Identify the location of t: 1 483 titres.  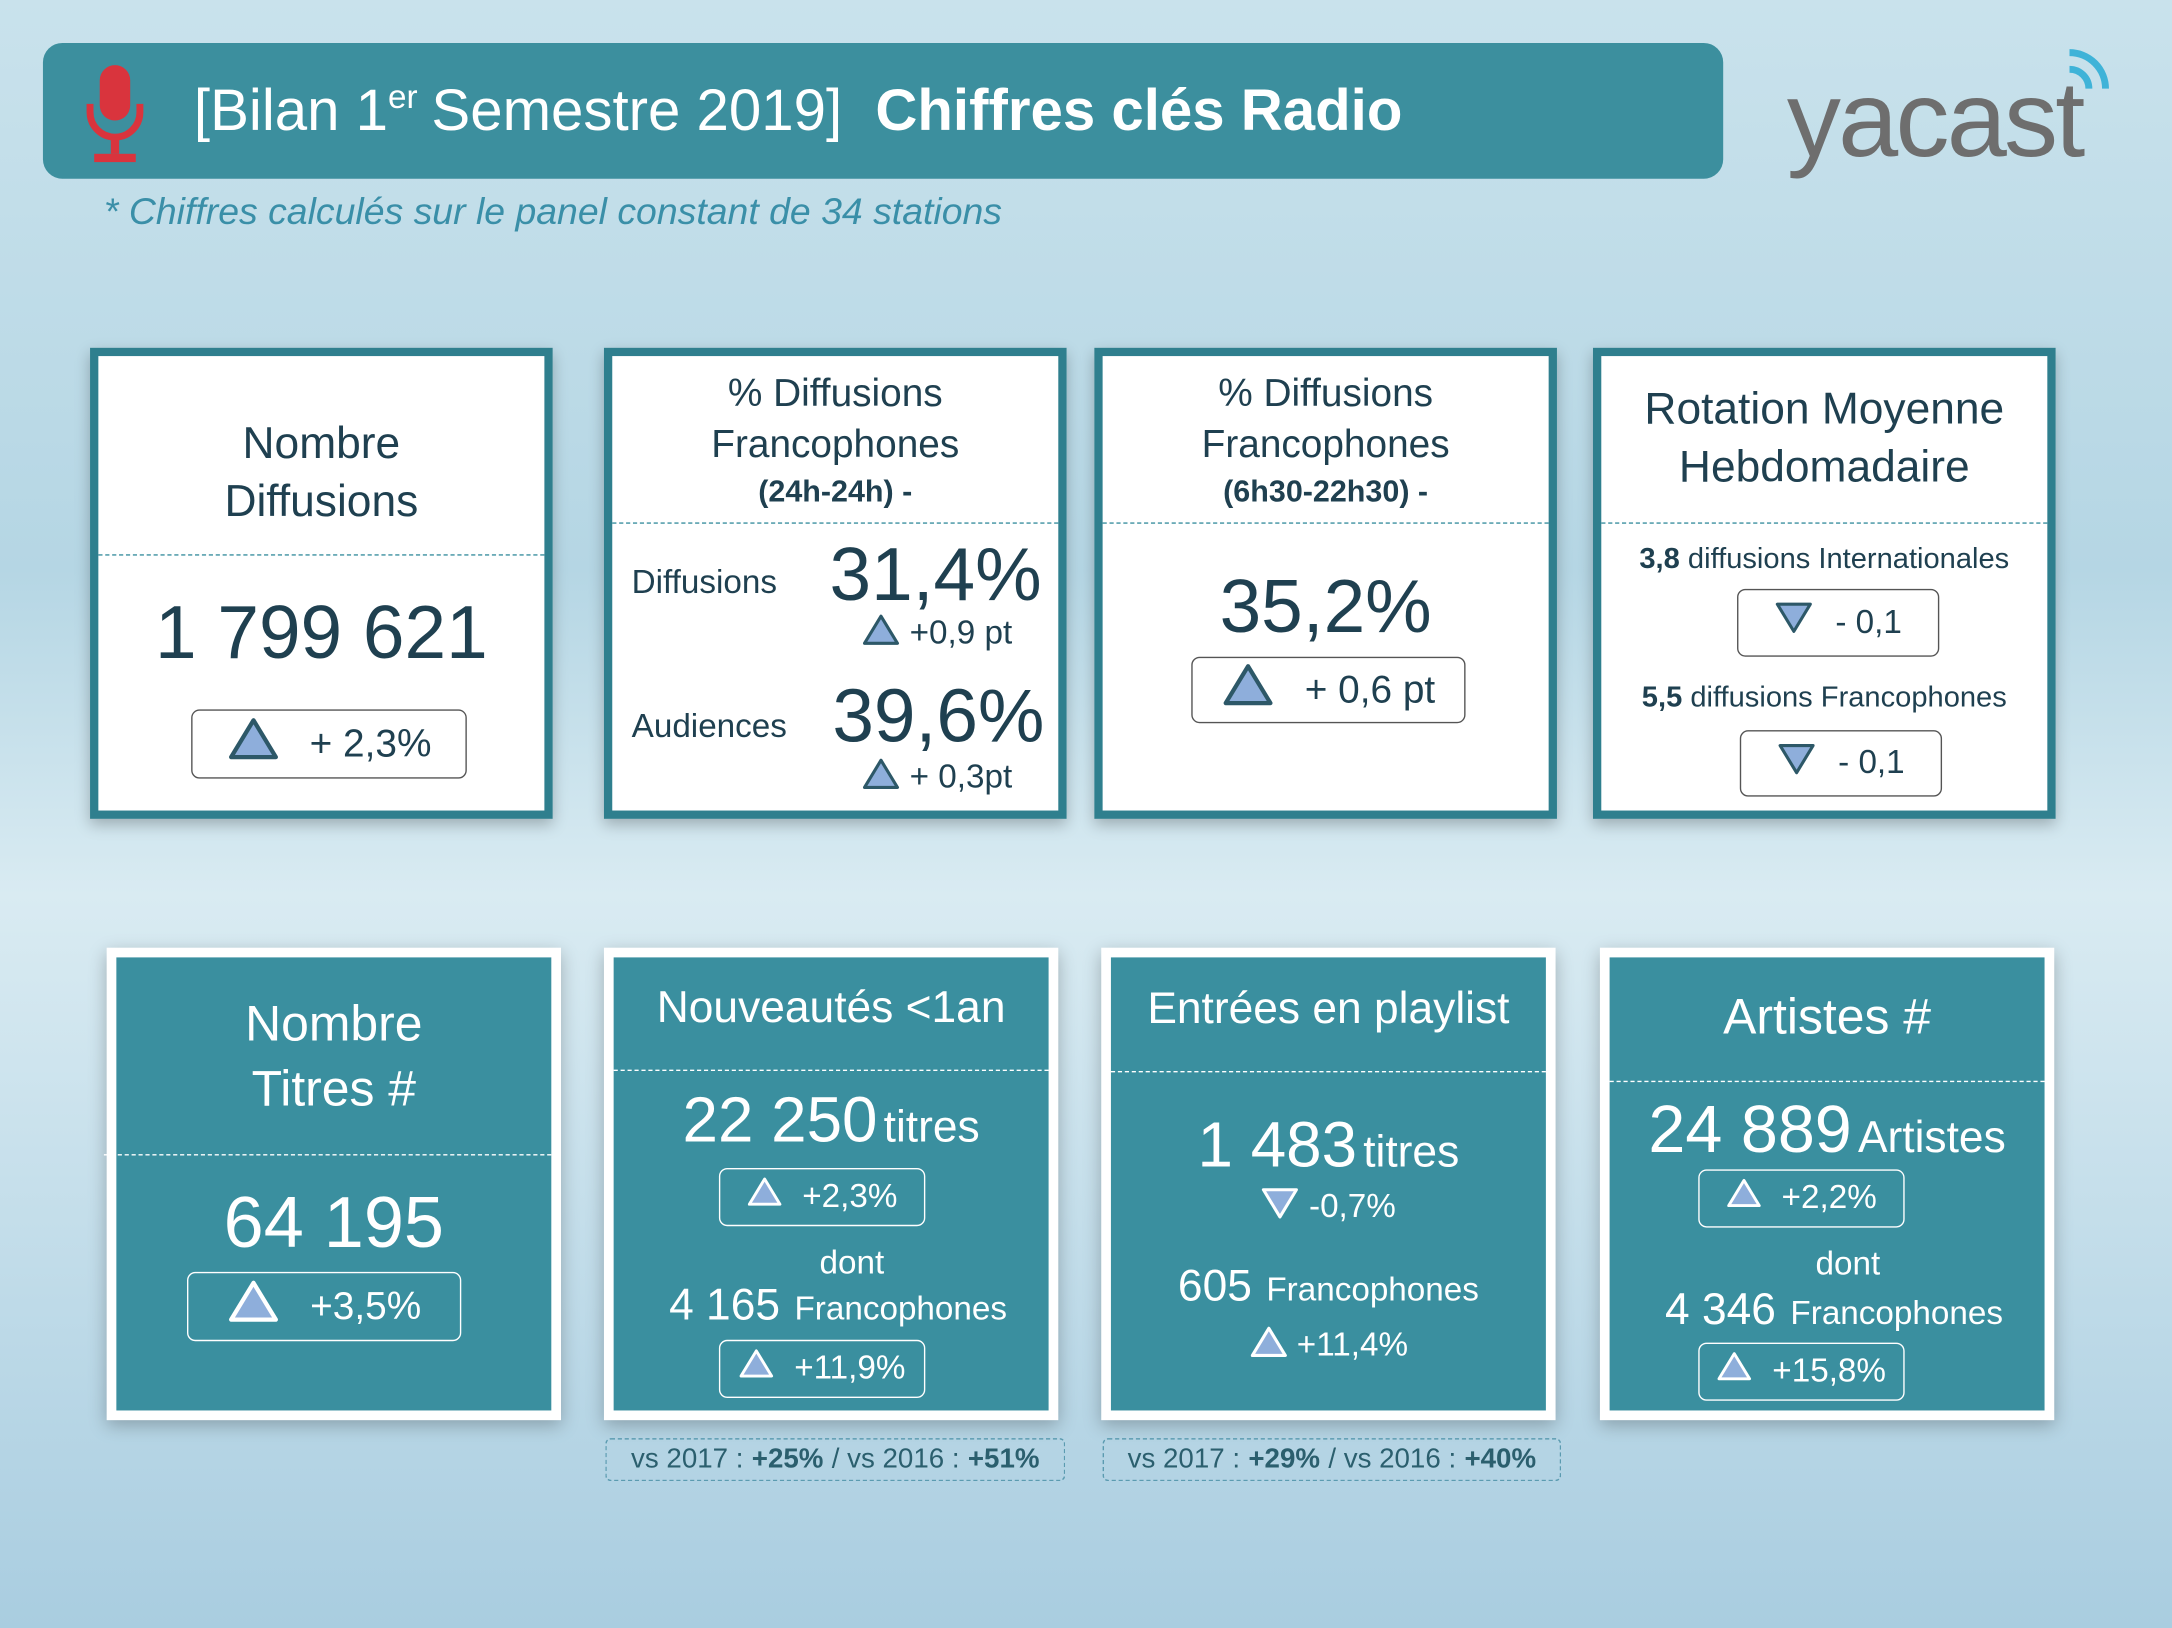
(1328, 1144).